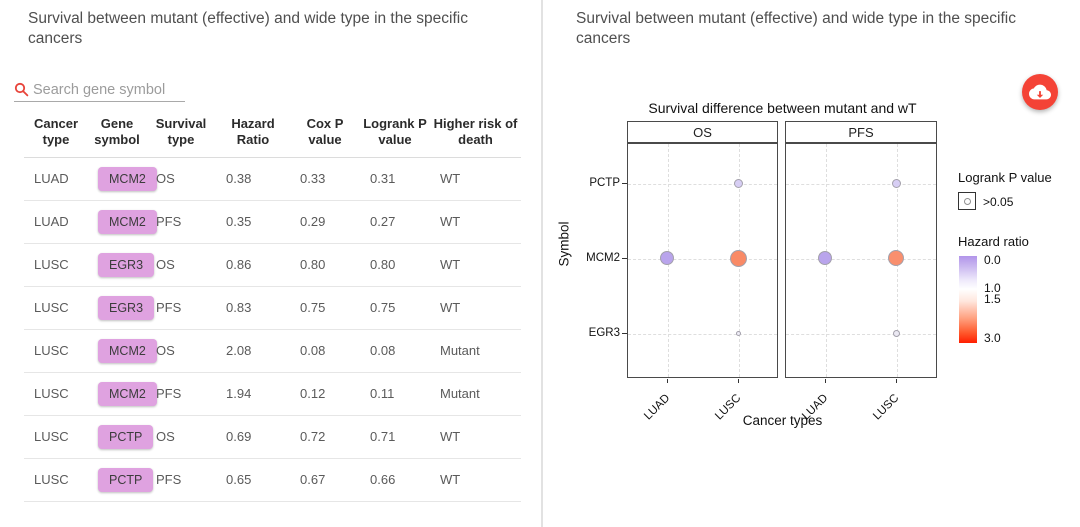 The image size is (1080, 527). What do you see at coordinates (992, 288) in the screenshot?
I see `gradient-tick-1: 1.0` at bounding box center [992, 288].